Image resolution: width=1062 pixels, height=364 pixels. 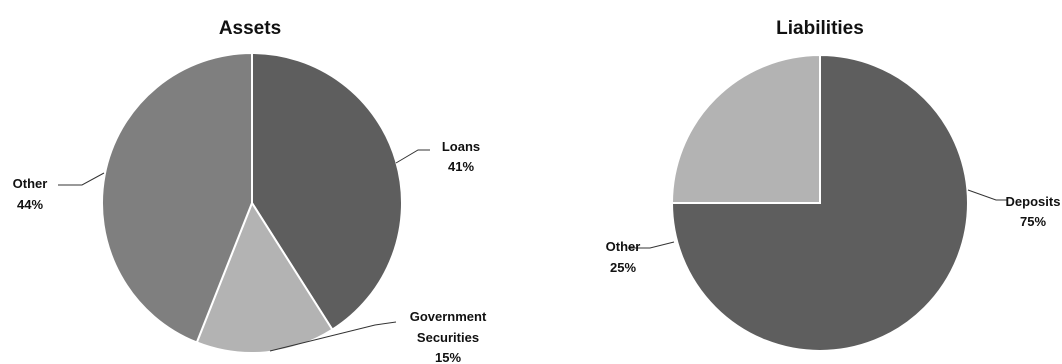 What do you see at coordinates (651, 245) in the screenshot?
I see `liabilities-other-leader` at bounding box center [651, 245].